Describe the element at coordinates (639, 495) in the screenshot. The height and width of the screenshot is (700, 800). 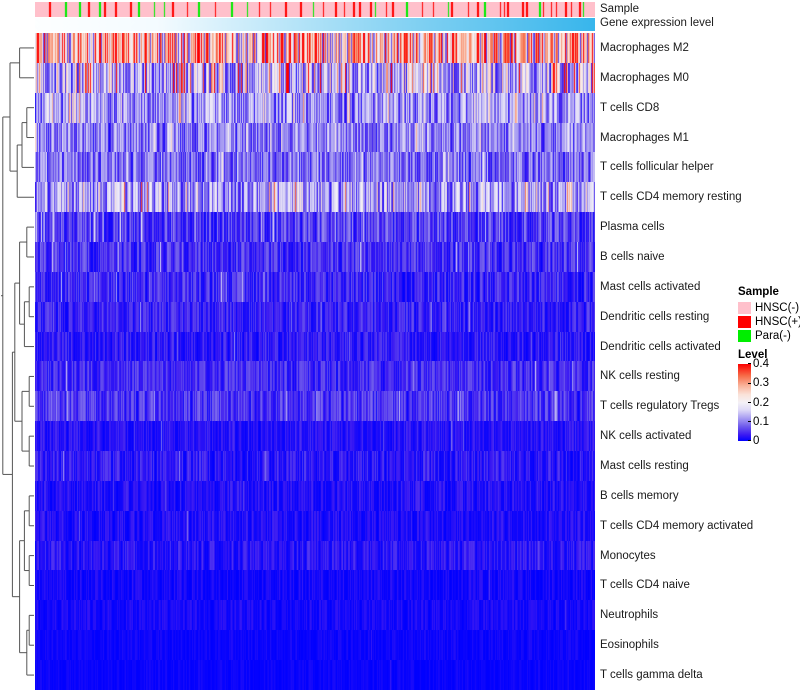
I see `heatmap-row-label: B cells memory` at that location.